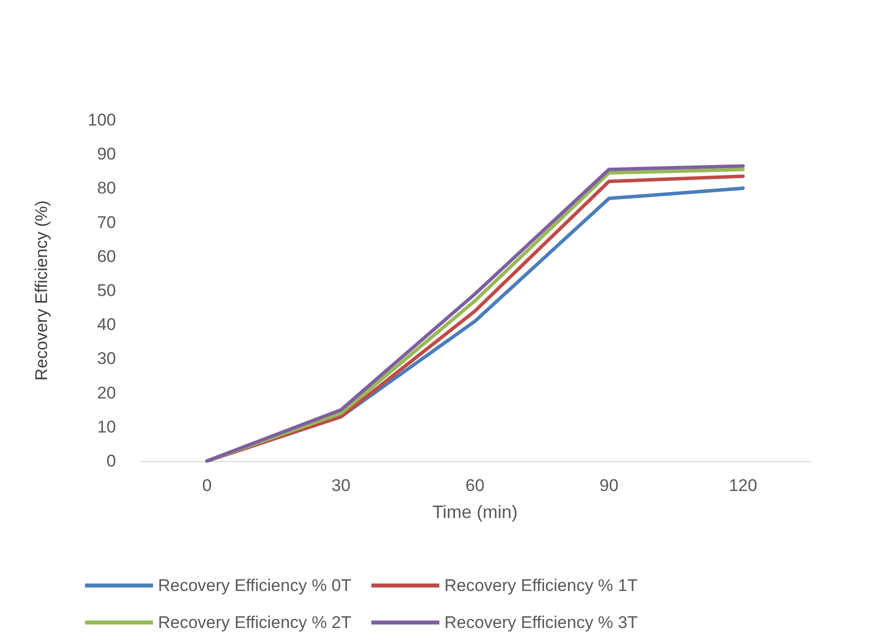  I want to click on y-tick-label: 70, so click(106, 222).